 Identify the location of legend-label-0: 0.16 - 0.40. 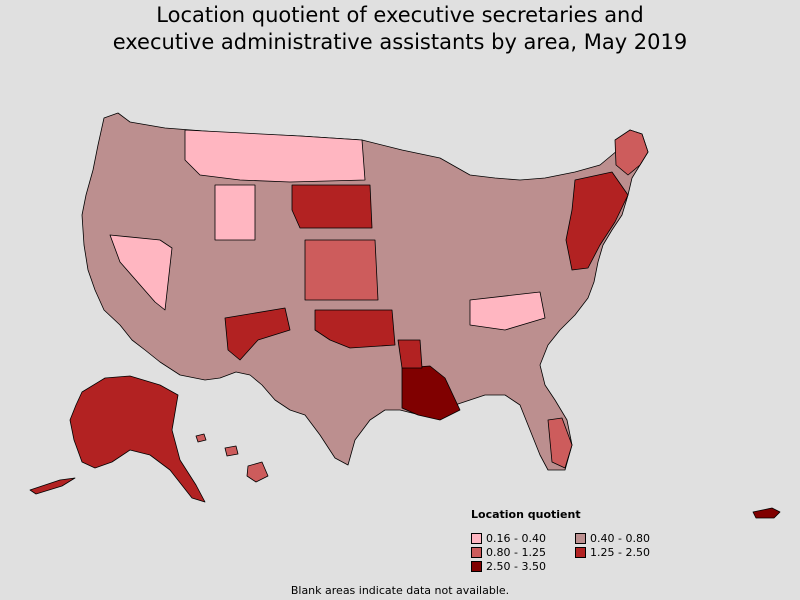
(516, 538).